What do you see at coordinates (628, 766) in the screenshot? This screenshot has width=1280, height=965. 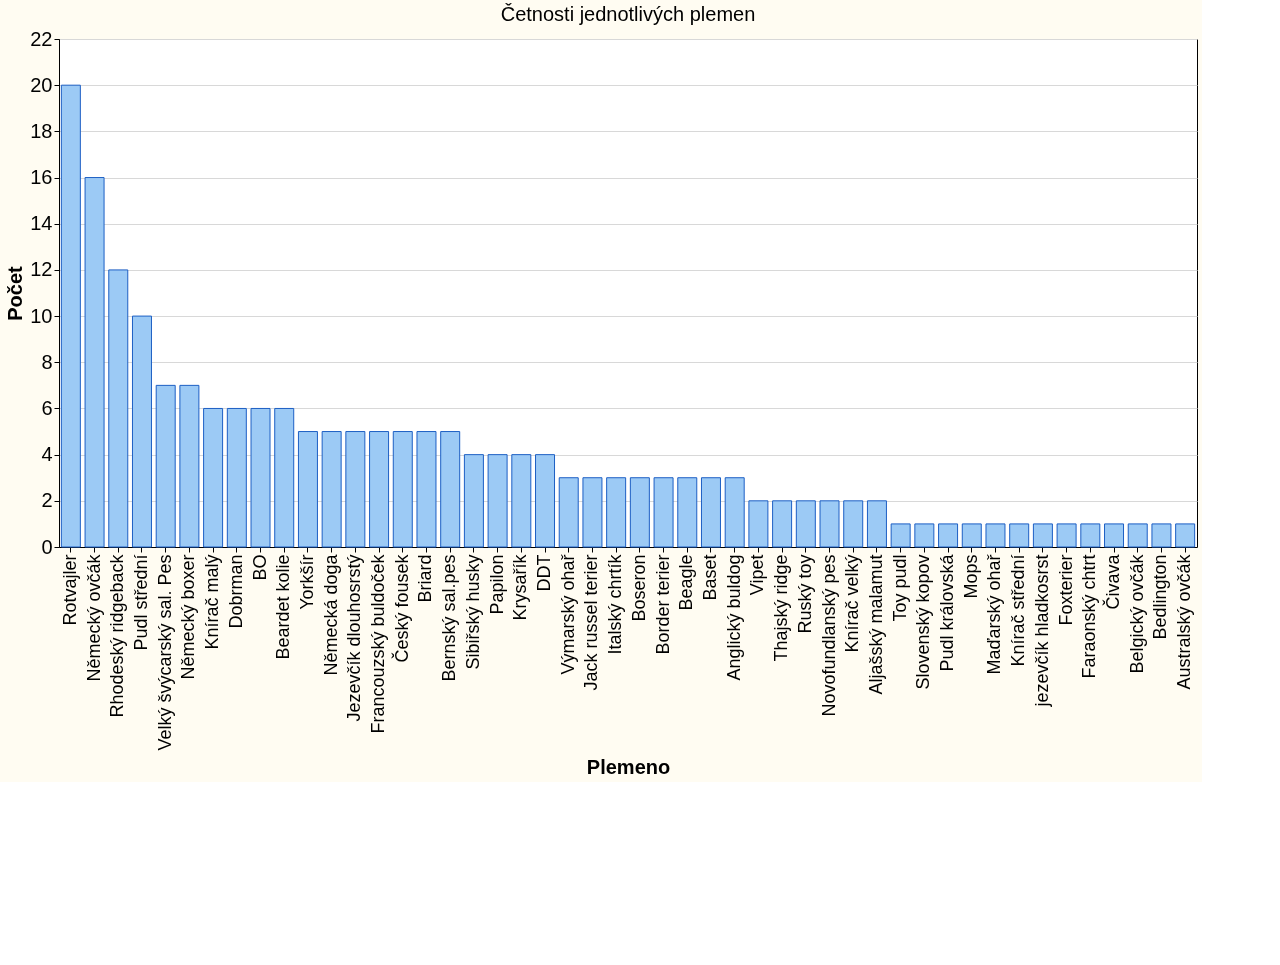 I see `x-axis-title: Plemeno` at bounding box center [628, 766].